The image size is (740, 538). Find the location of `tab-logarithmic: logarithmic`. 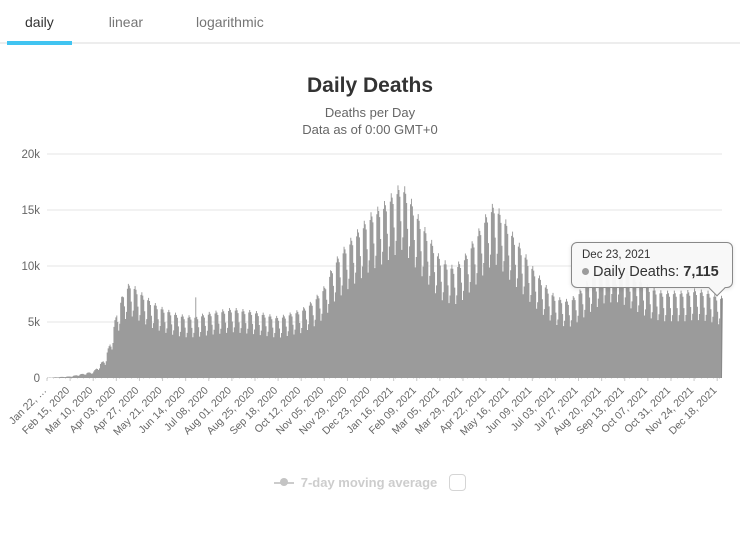

tab-logarithmic: logarithmic is located at coordinates (230, 22).